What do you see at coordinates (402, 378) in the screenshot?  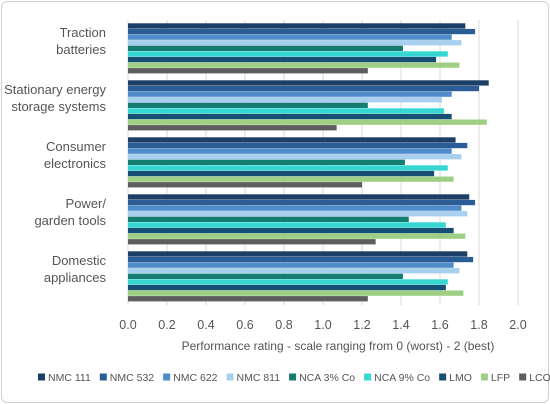 I see `legend-label: NCA 9% Co` at bounding box center [402, 378].